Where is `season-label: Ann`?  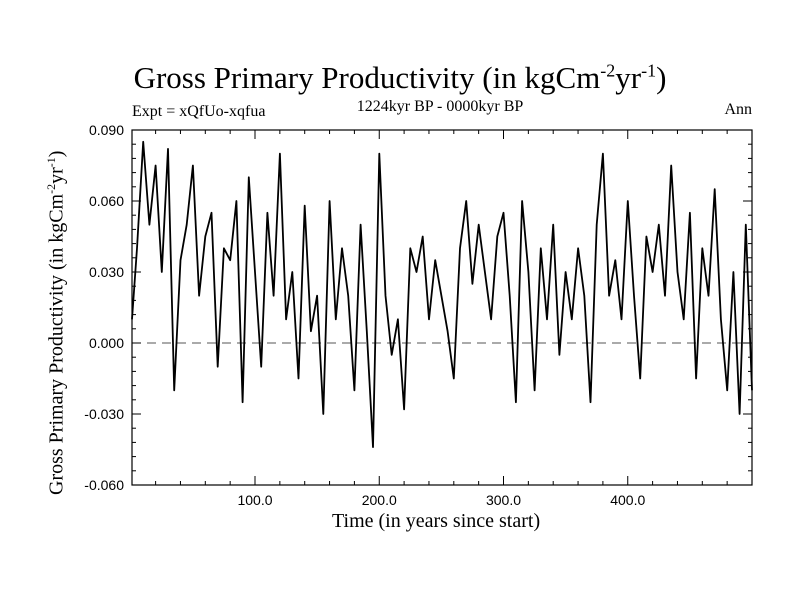
season-label: Ann is located at coordinates (738, 109).